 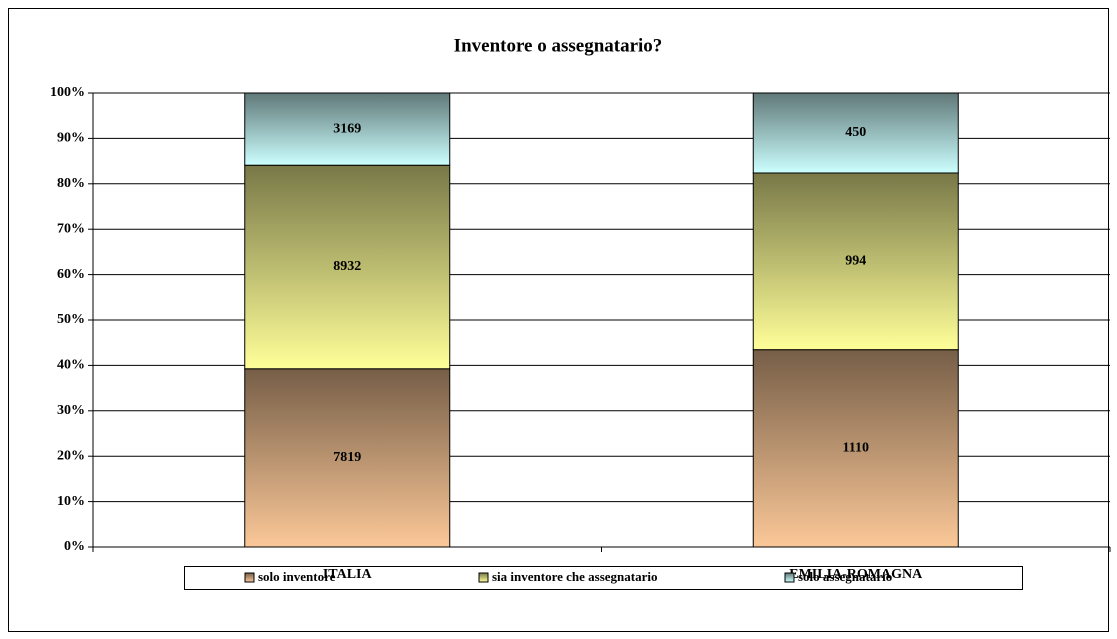 I want to click on x-tick-label: EMILIA-ROMAGNA, so click(x=856, y=574).